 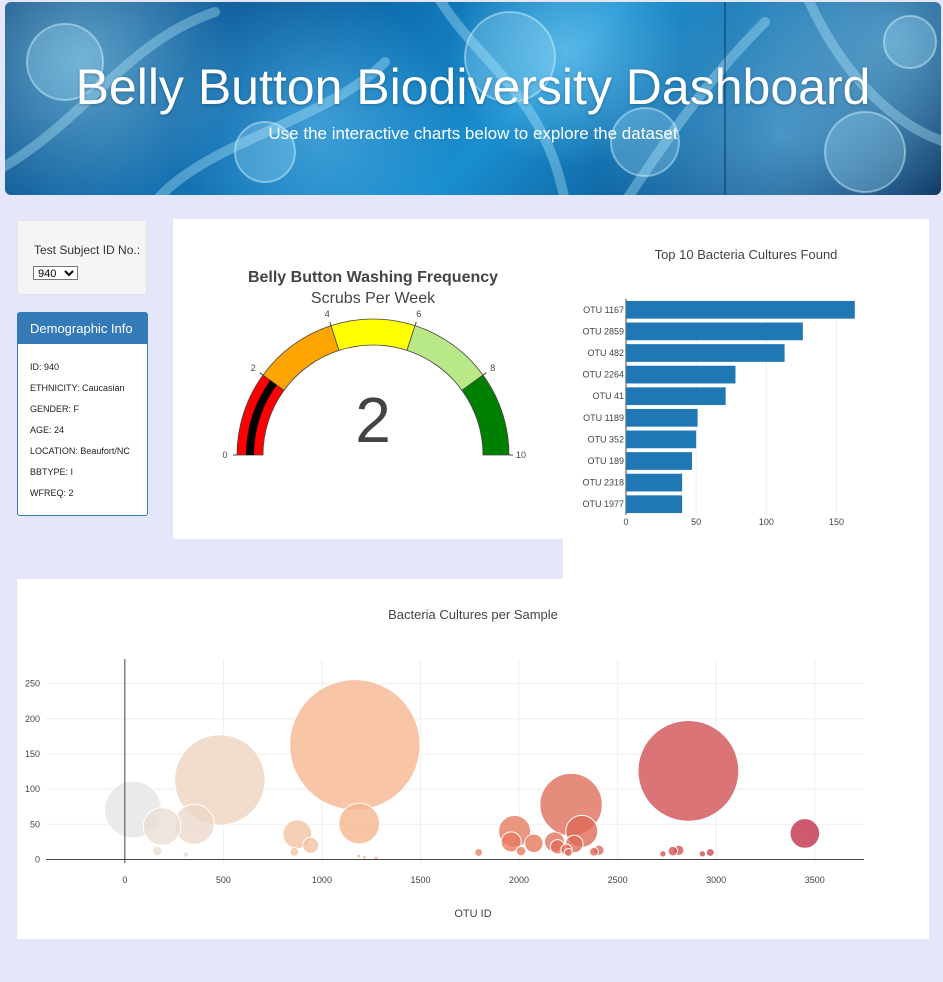 I want to click on bar-category-label: OTU 1977, so click(x=603, y=504).